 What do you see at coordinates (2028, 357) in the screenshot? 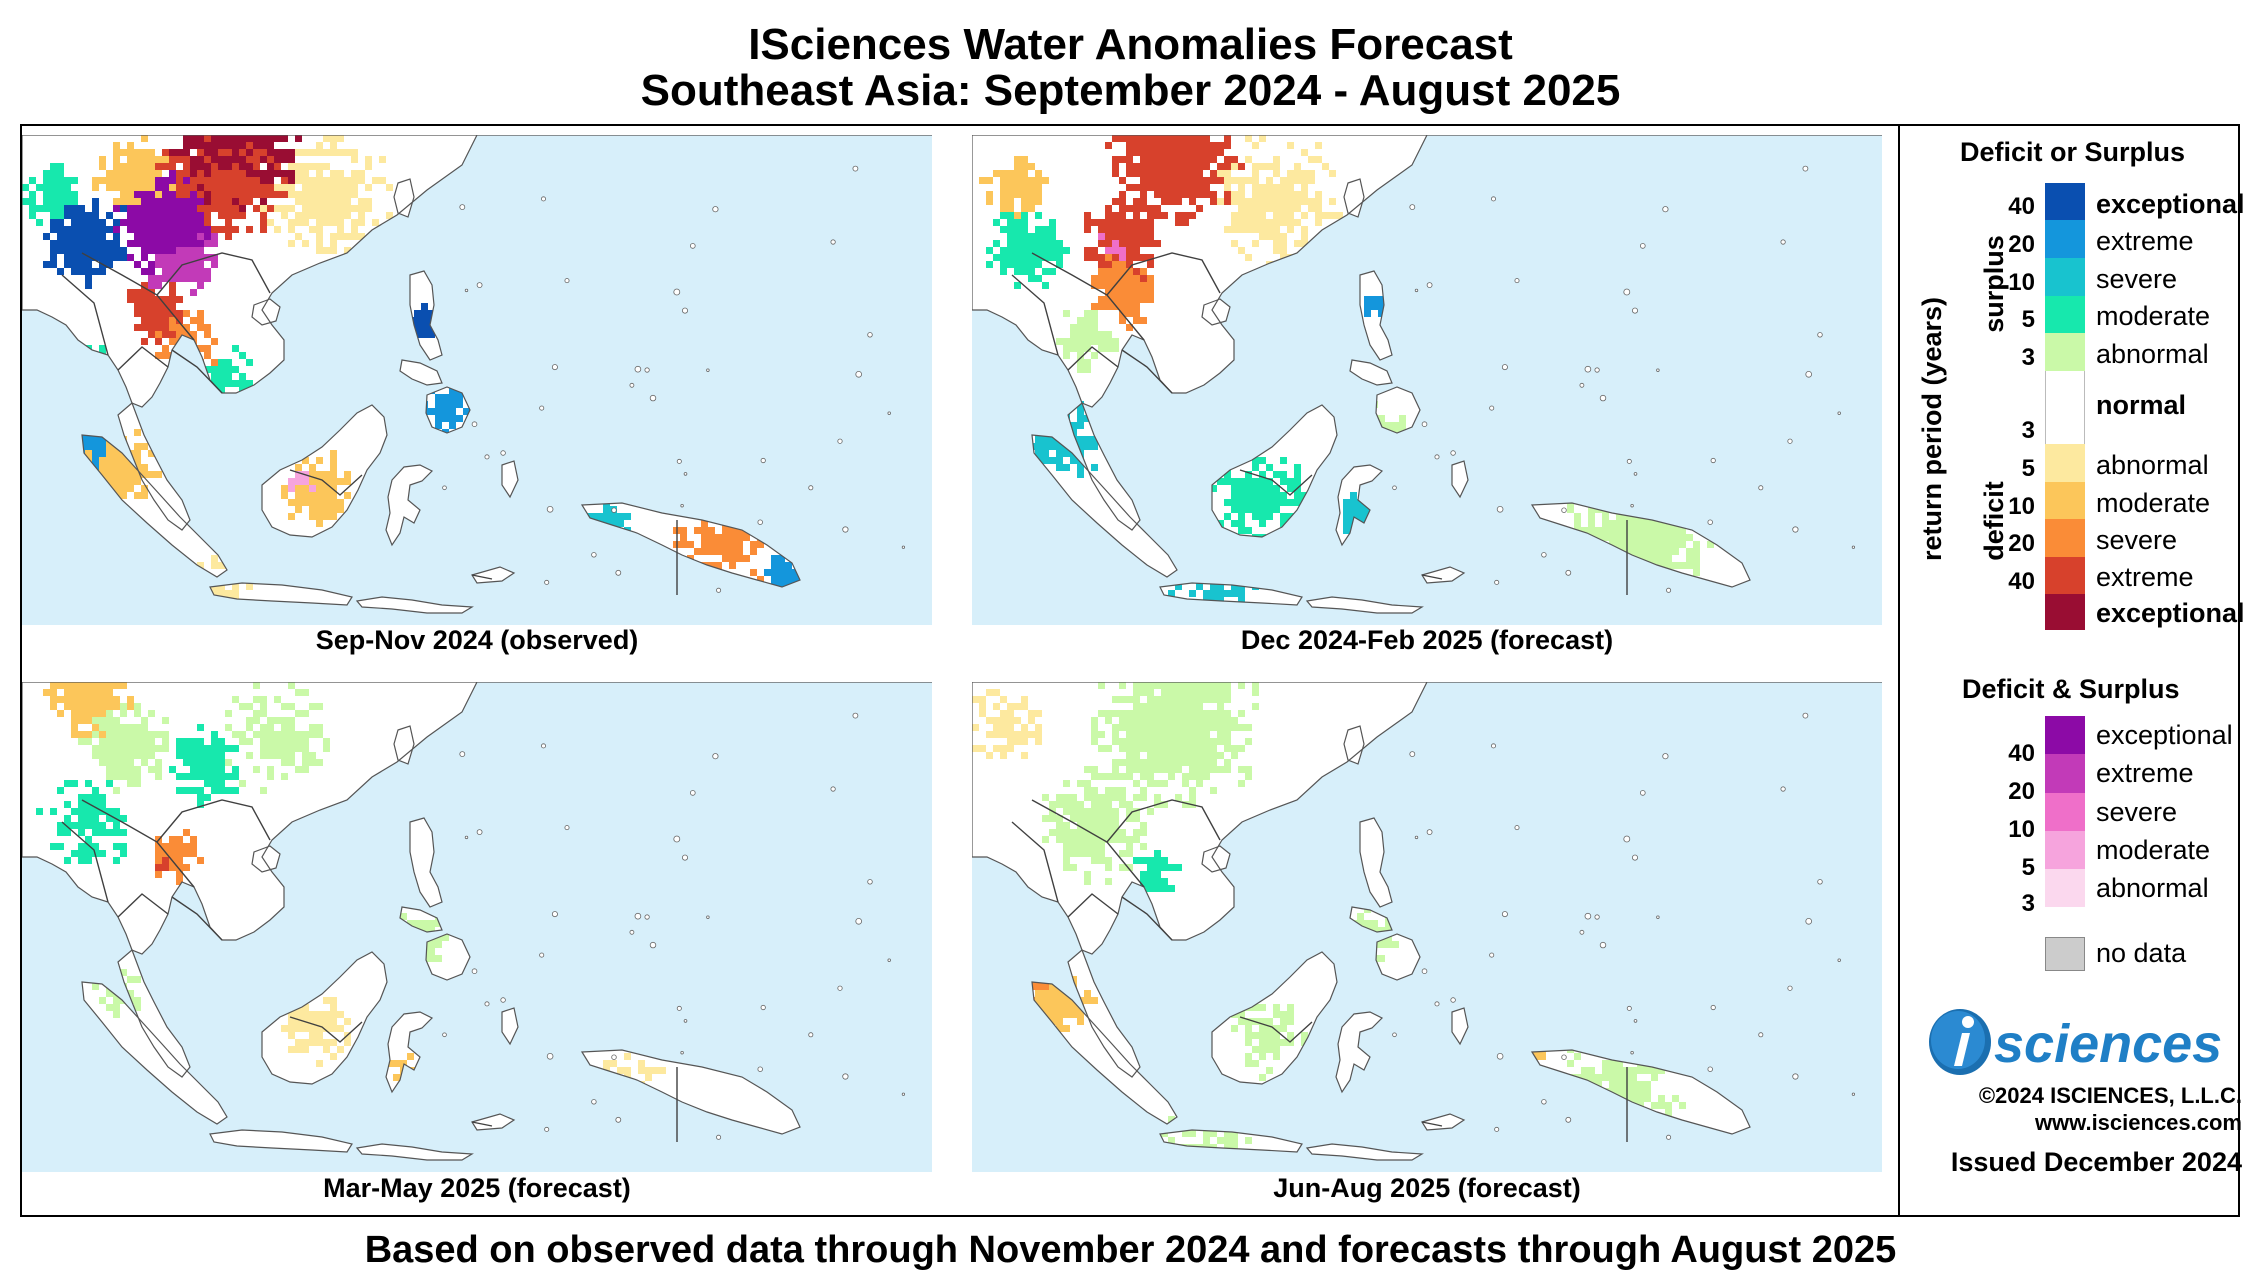
I see `surplus-tick: 3` at bounding box center [2028, 357].